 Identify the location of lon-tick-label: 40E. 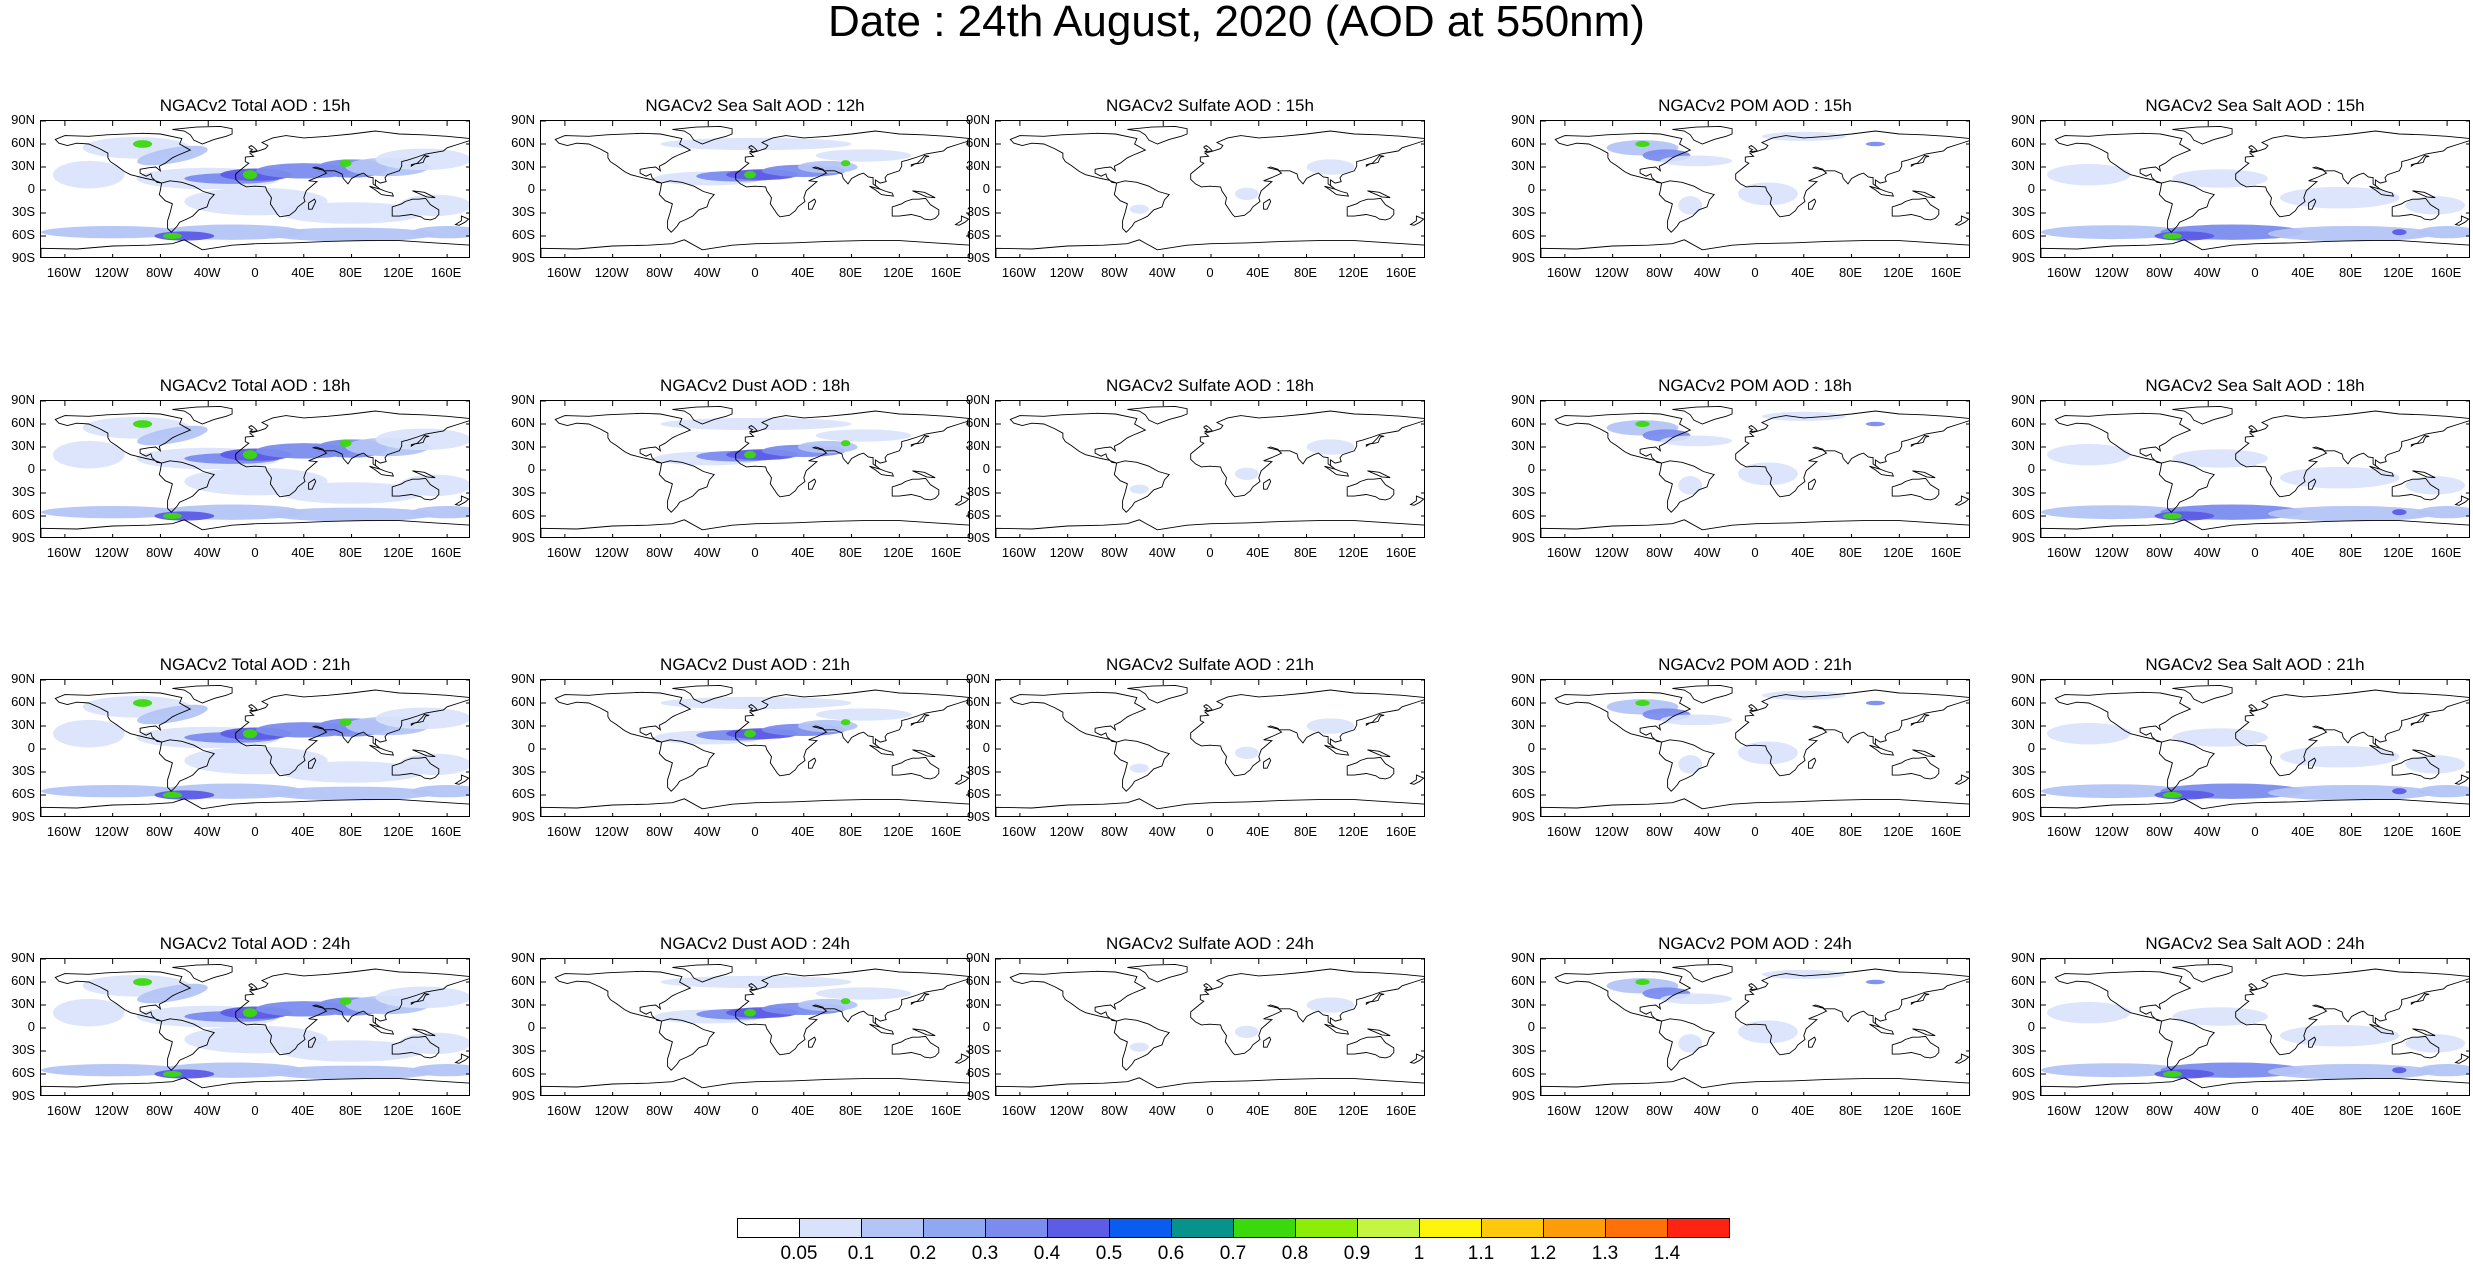
(1803, 1110).